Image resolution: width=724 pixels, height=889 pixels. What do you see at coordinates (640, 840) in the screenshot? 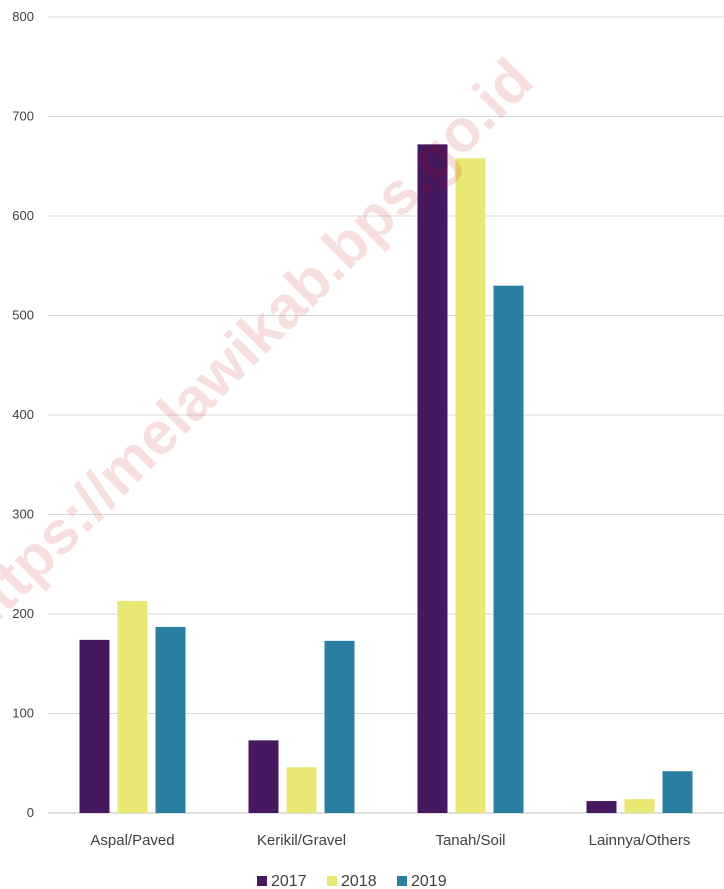
I see `x-category-label: Lainnya/Others` at bounding box center [640, 840].